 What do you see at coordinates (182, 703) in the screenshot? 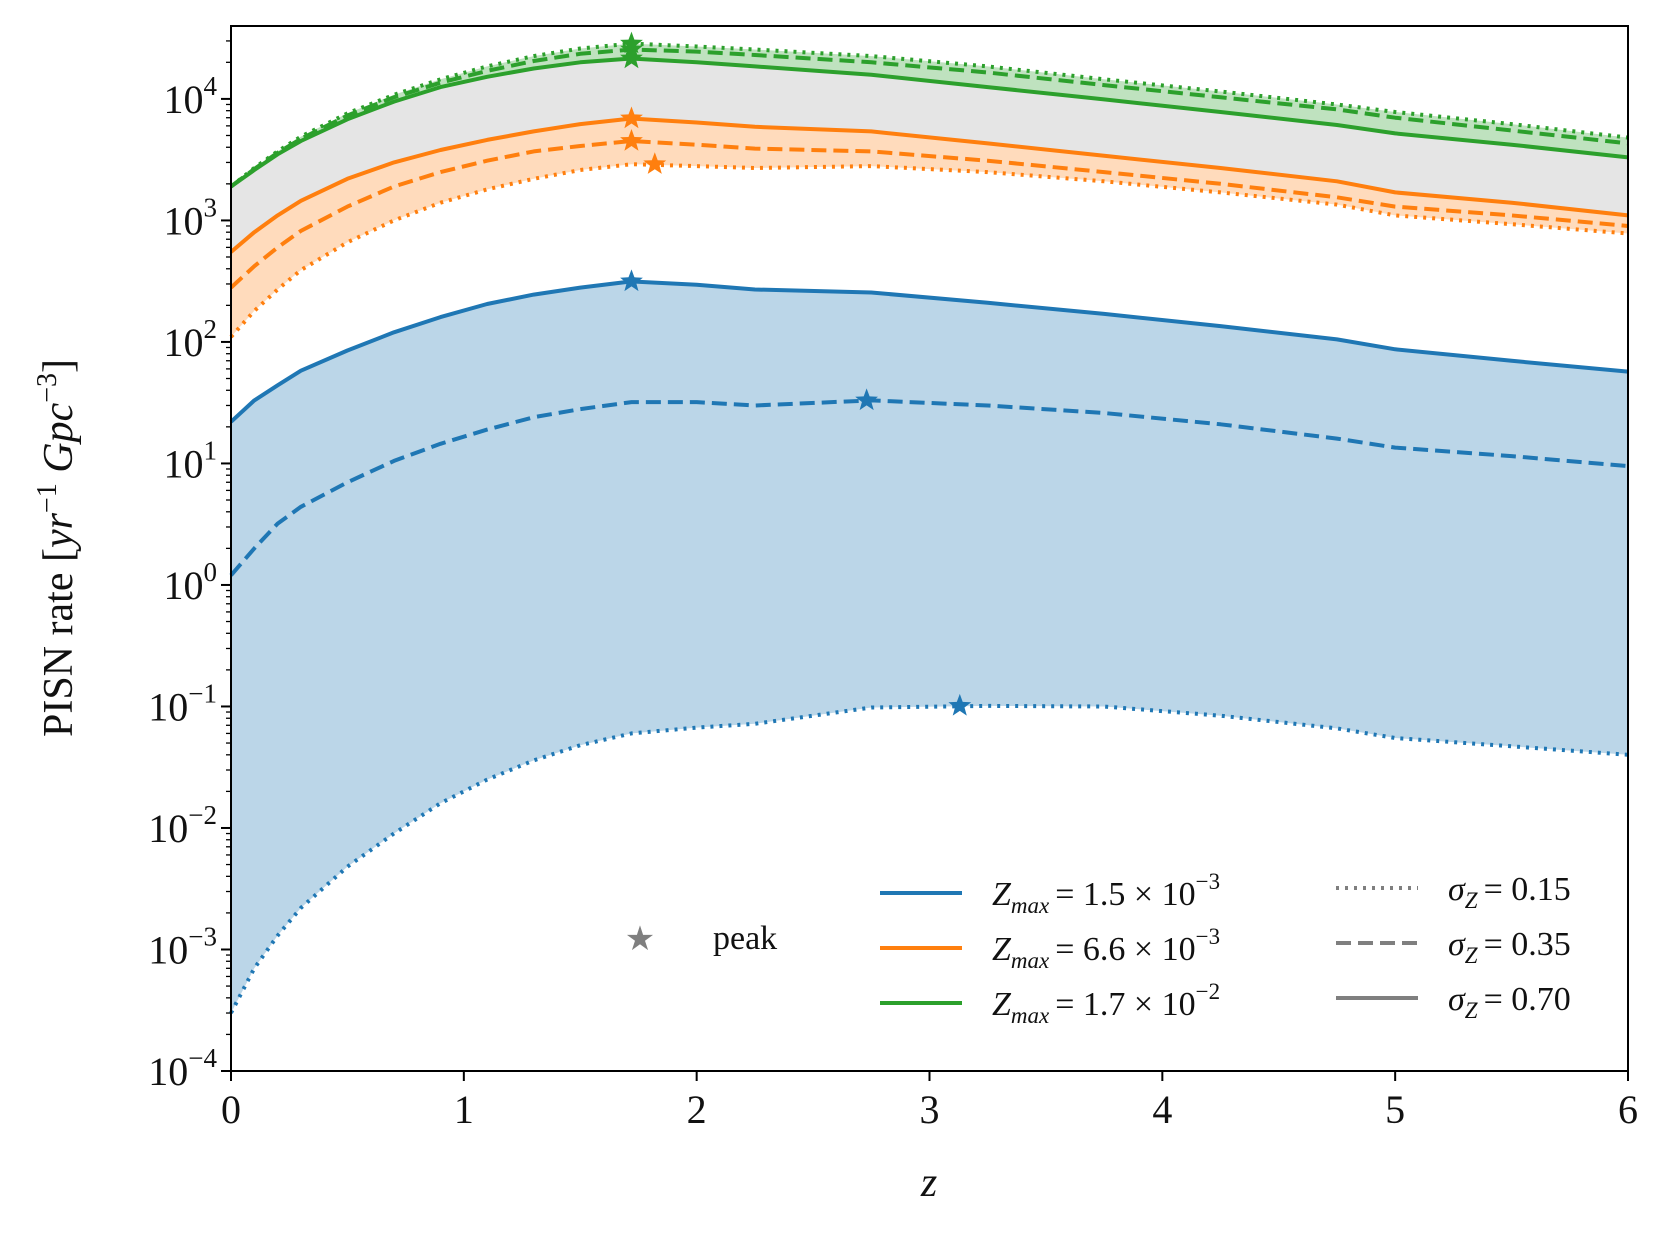
I see `y-tick-label--1: 10⁻¹` at bounding box center [182, 703].